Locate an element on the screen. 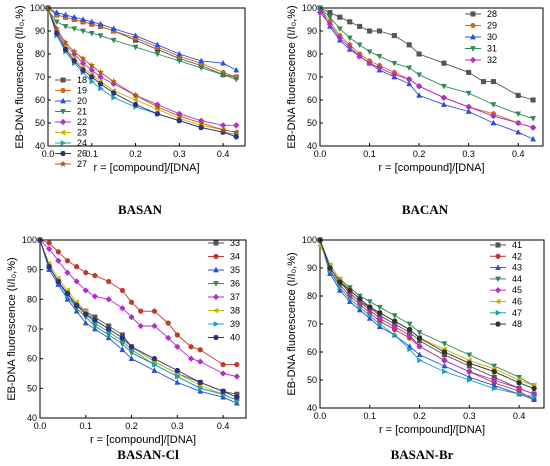 The image size is (550, 466). legend-label-47: 47 is located at coordinates (517, 313).